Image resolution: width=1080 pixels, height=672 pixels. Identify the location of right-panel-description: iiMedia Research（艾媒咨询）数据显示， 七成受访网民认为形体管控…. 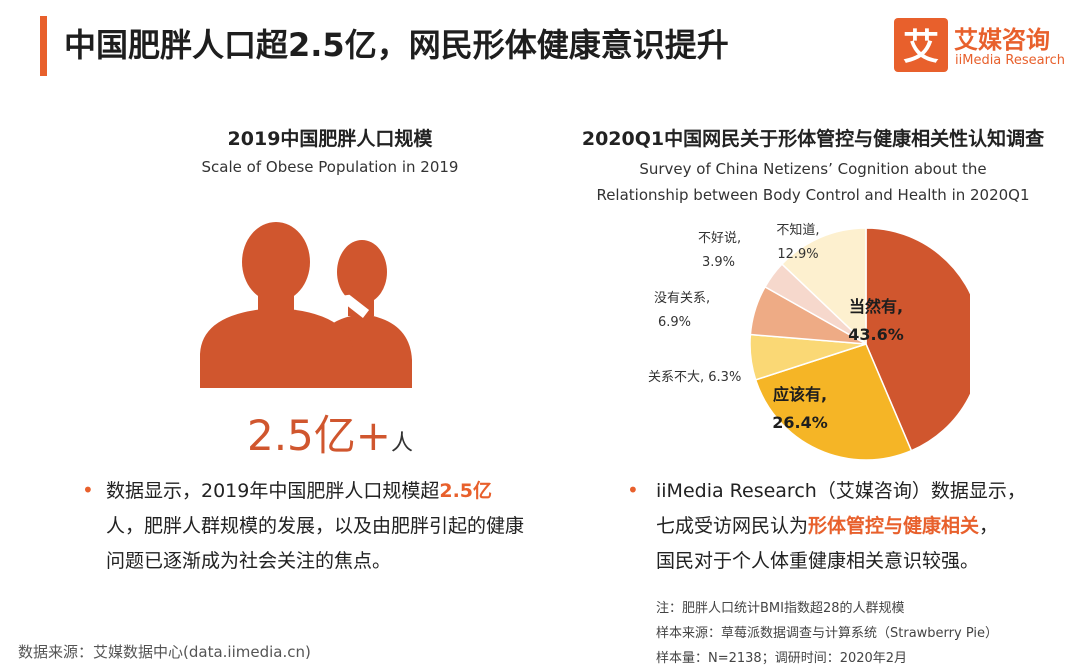
(866, 526).